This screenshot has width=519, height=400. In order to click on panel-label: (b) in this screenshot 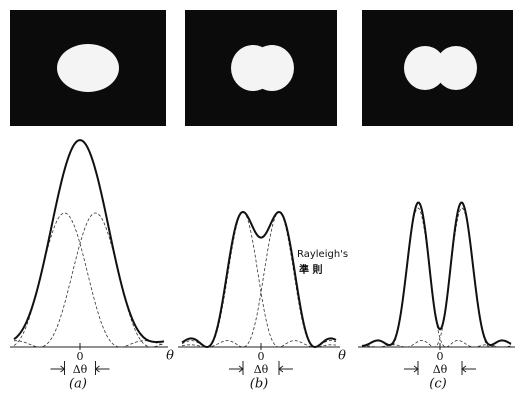, I will do `click(259, 384)`.